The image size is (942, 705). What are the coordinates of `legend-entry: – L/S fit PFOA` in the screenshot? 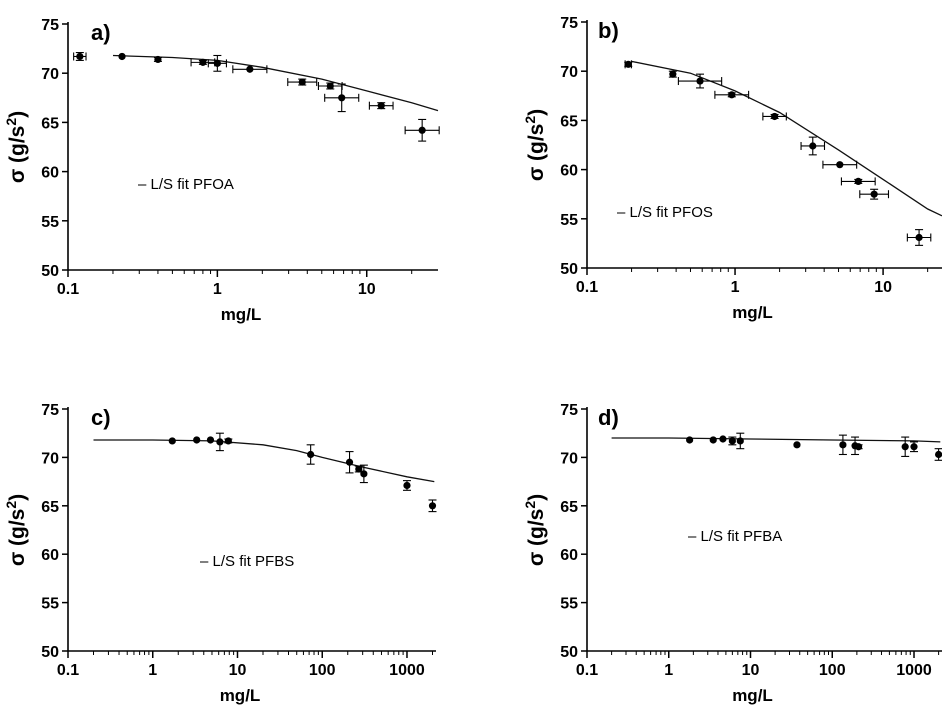 It's located at (186, 184).